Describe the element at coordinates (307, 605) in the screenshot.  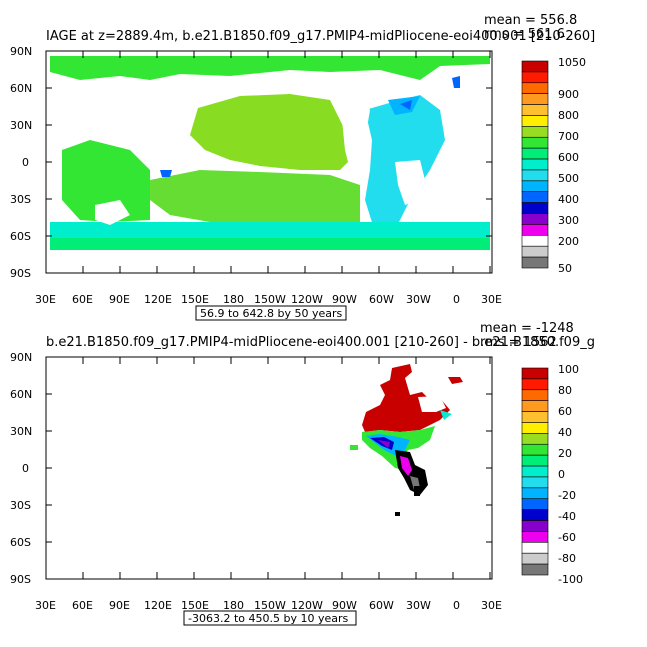
I see `panel-2-lon-label: 120W` at that location.